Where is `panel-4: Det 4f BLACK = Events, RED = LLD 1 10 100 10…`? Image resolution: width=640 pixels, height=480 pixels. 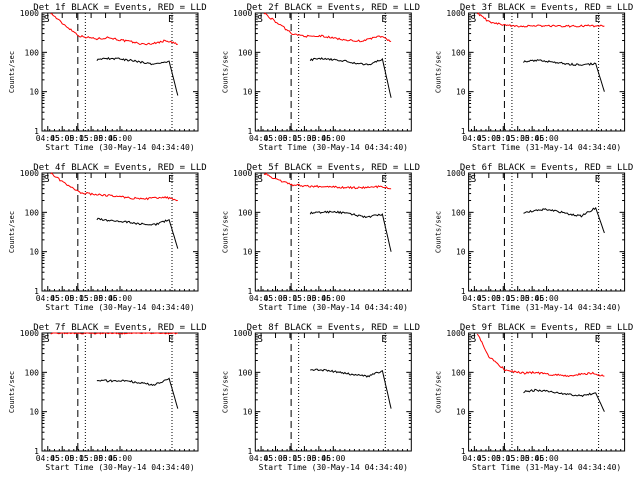 panel-4: Det 4f BLACK = Events, RED = LLD 1 10 100 10… is located at coordinates (107, 237).